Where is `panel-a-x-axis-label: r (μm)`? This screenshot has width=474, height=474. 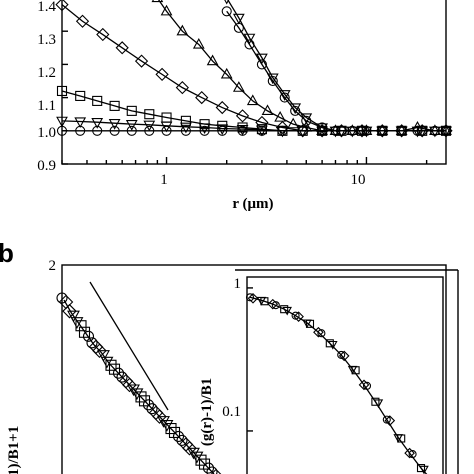
panel-a-x-axis-label: r (μm) is located at coordinates (252, 204).